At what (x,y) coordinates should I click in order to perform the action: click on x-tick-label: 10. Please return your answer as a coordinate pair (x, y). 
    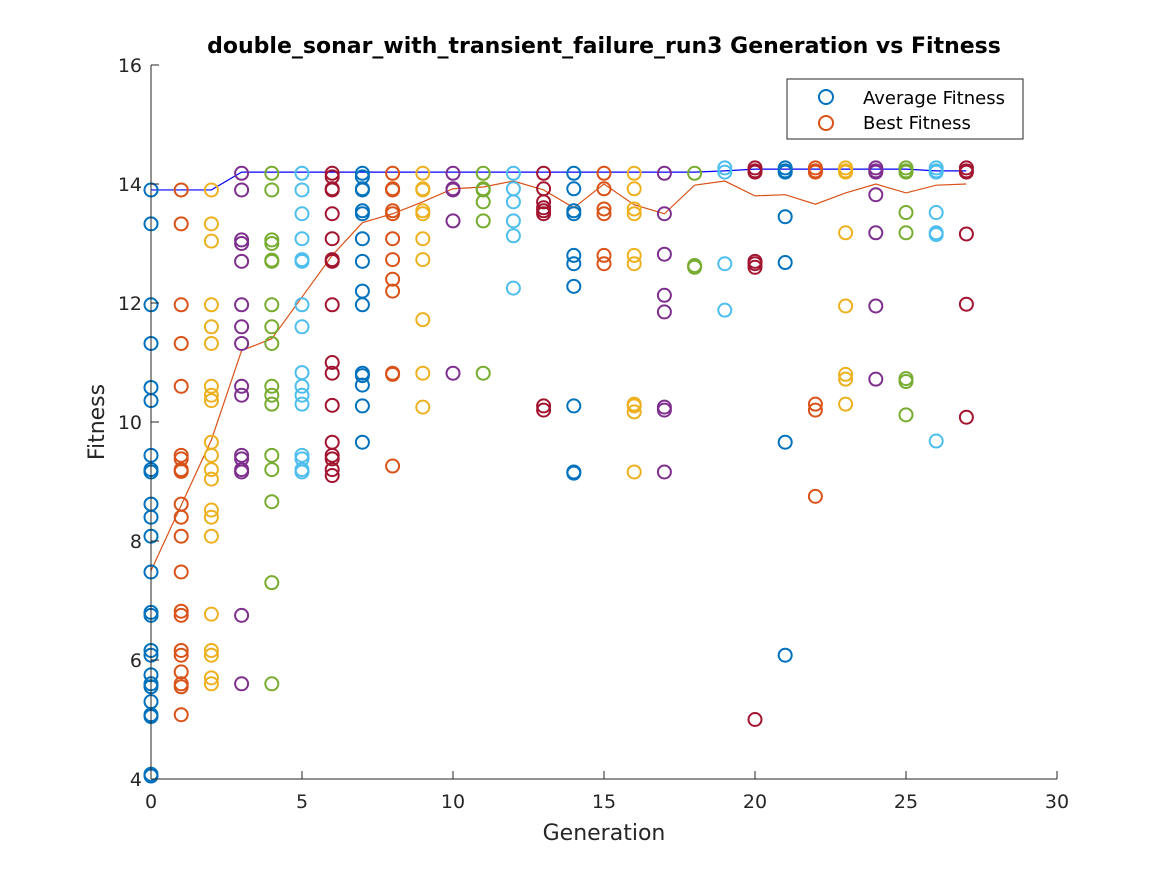
    Looking at the image, I should click on (453, 802).